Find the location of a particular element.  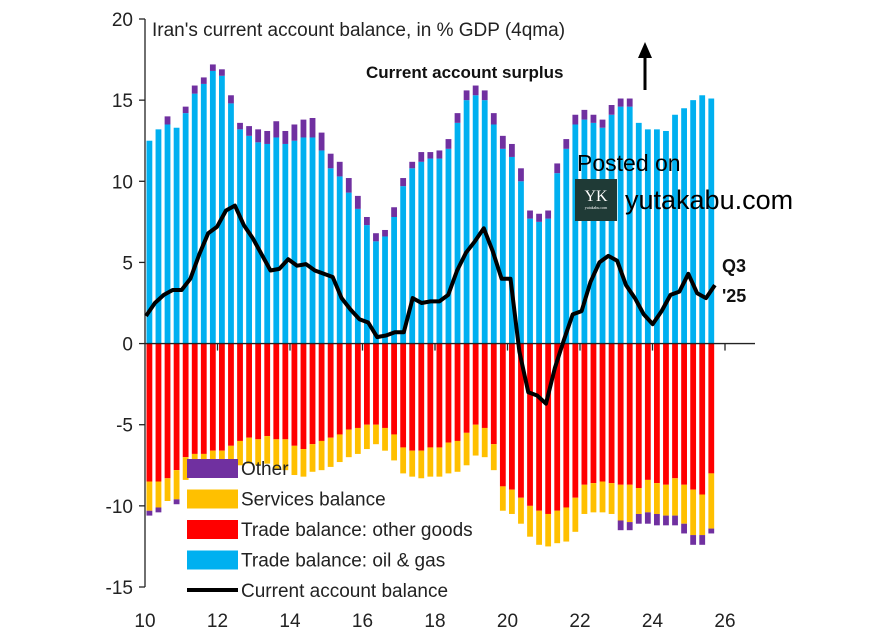

y-tick-label: 5 is located at coordinates (127, 263).